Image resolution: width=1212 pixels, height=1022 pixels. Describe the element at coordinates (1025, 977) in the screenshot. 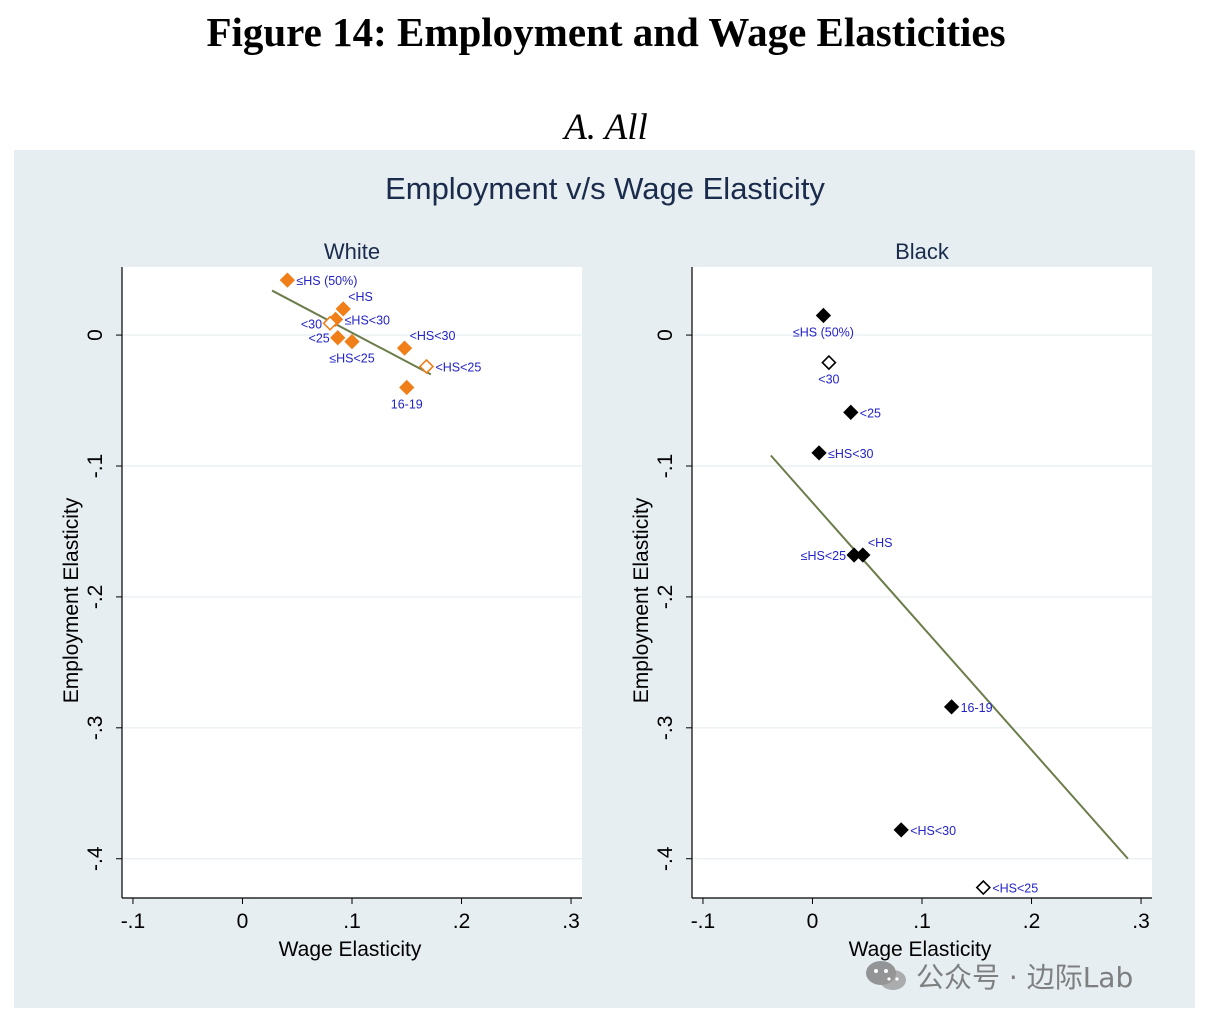

I see `watermark-text: 公众号 · 边际Lab` at that location.